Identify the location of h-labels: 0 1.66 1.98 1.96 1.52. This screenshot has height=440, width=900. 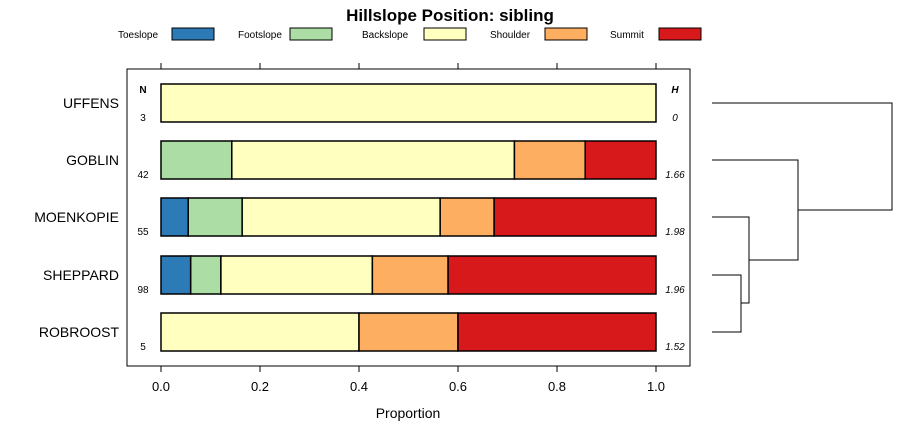
(675, 233).